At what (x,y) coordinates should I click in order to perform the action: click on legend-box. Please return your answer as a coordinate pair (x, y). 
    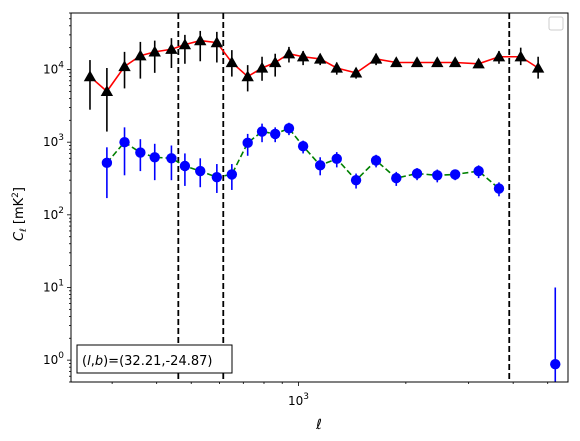
    Looking at the image, I should click on (556, 23).